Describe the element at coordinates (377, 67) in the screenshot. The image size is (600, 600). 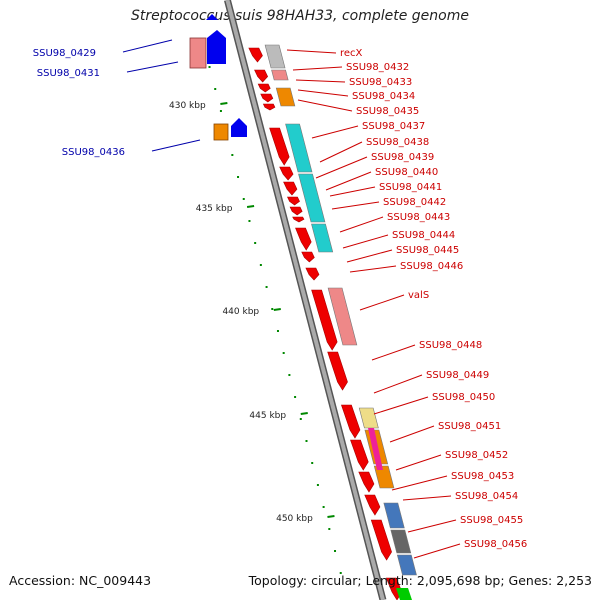
I see `gene-label: SSU98_0432` at that location.